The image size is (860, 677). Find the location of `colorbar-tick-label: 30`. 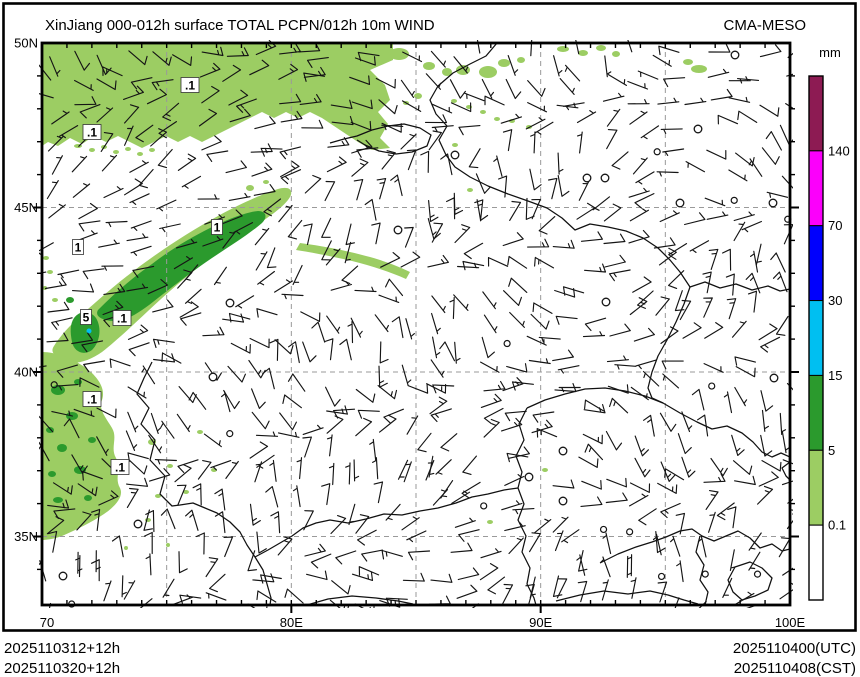

colorbar-tick-label: 30 is located at coordinates (835, 300).